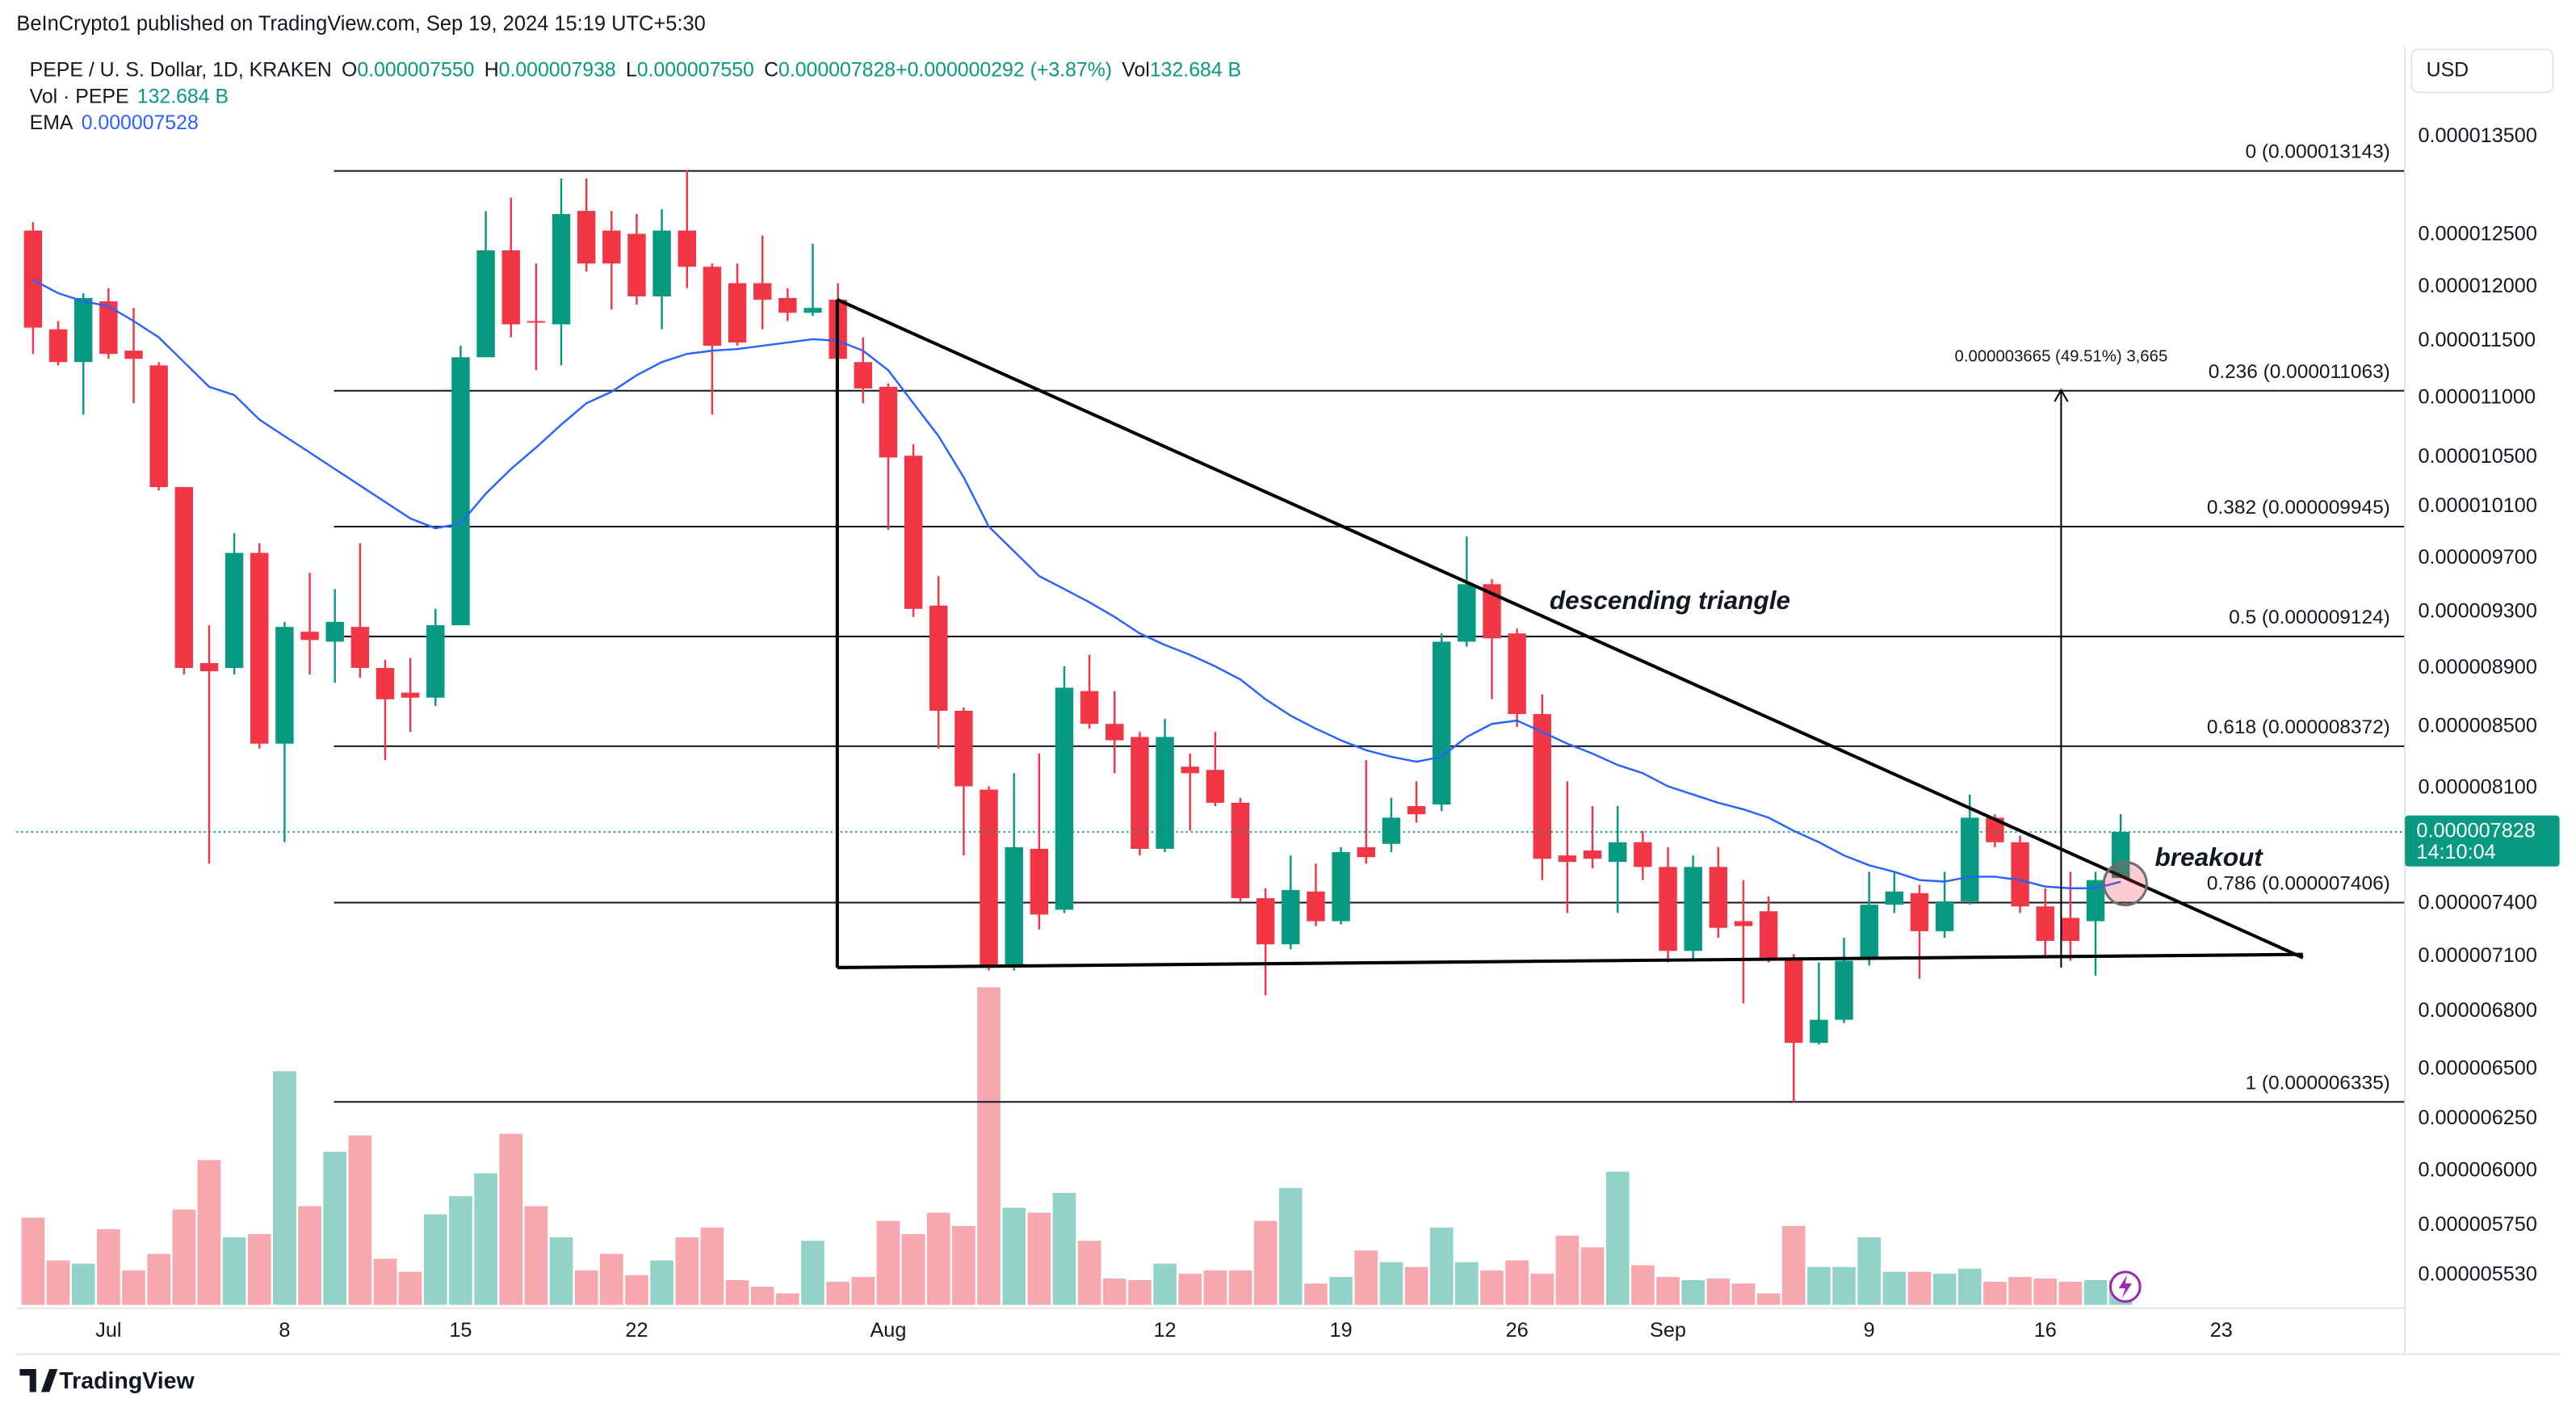 The width and height of the screenshot is (2576, 1407). I want to click on x-tick-label: Aug, so click(888, 1331).